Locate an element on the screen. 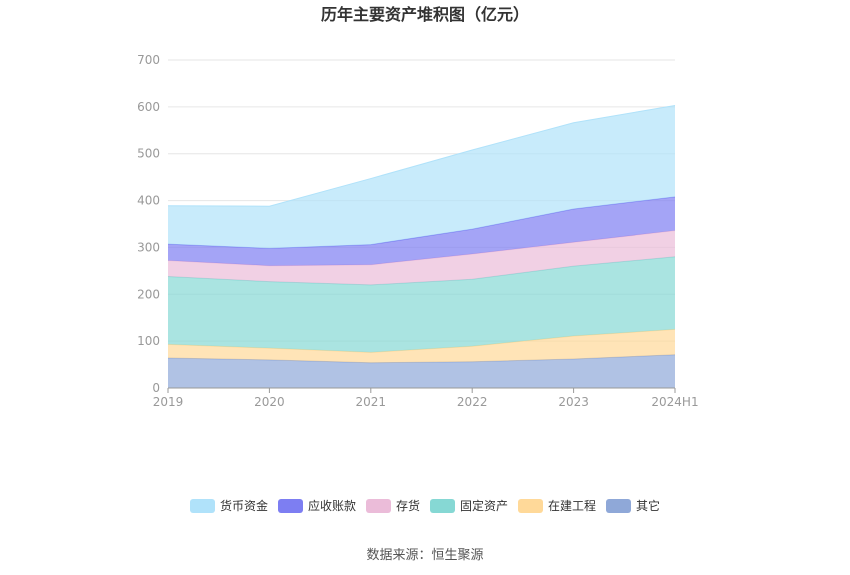 The width and height of the screenshot is (850, 575). x-tick-label: 2021 is located at coordinates (371, 402).